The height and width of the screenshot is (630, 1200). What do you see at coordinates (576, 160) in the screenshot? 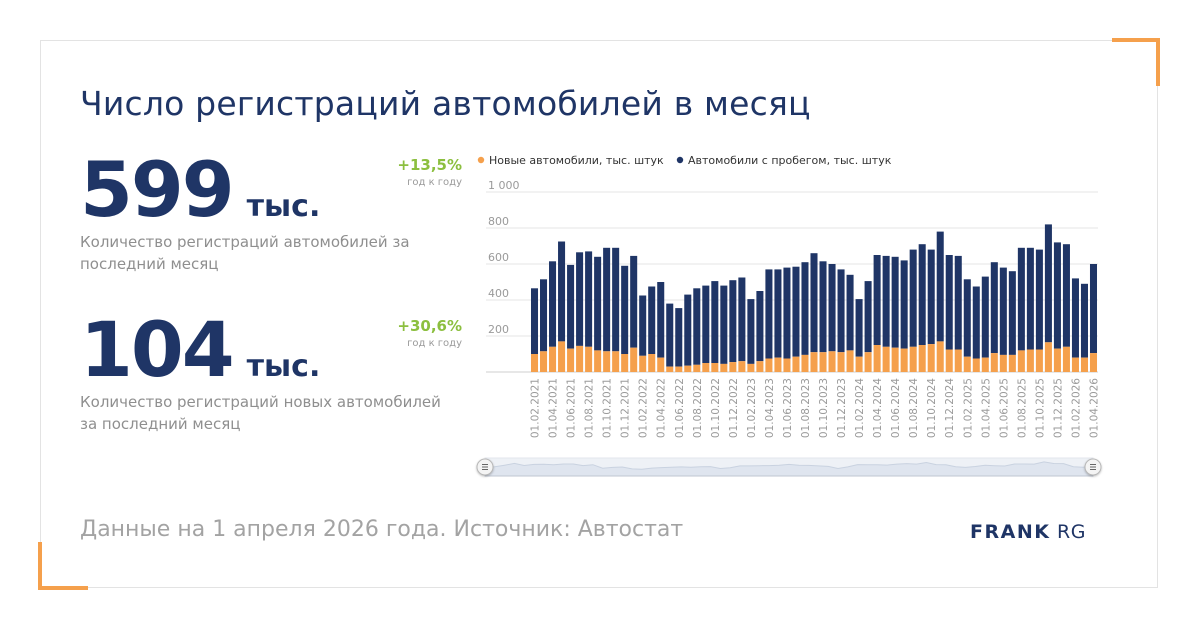
I see `legend-label-new: Новые автомобили, тыс. штук` at bounding box center [576, 160].